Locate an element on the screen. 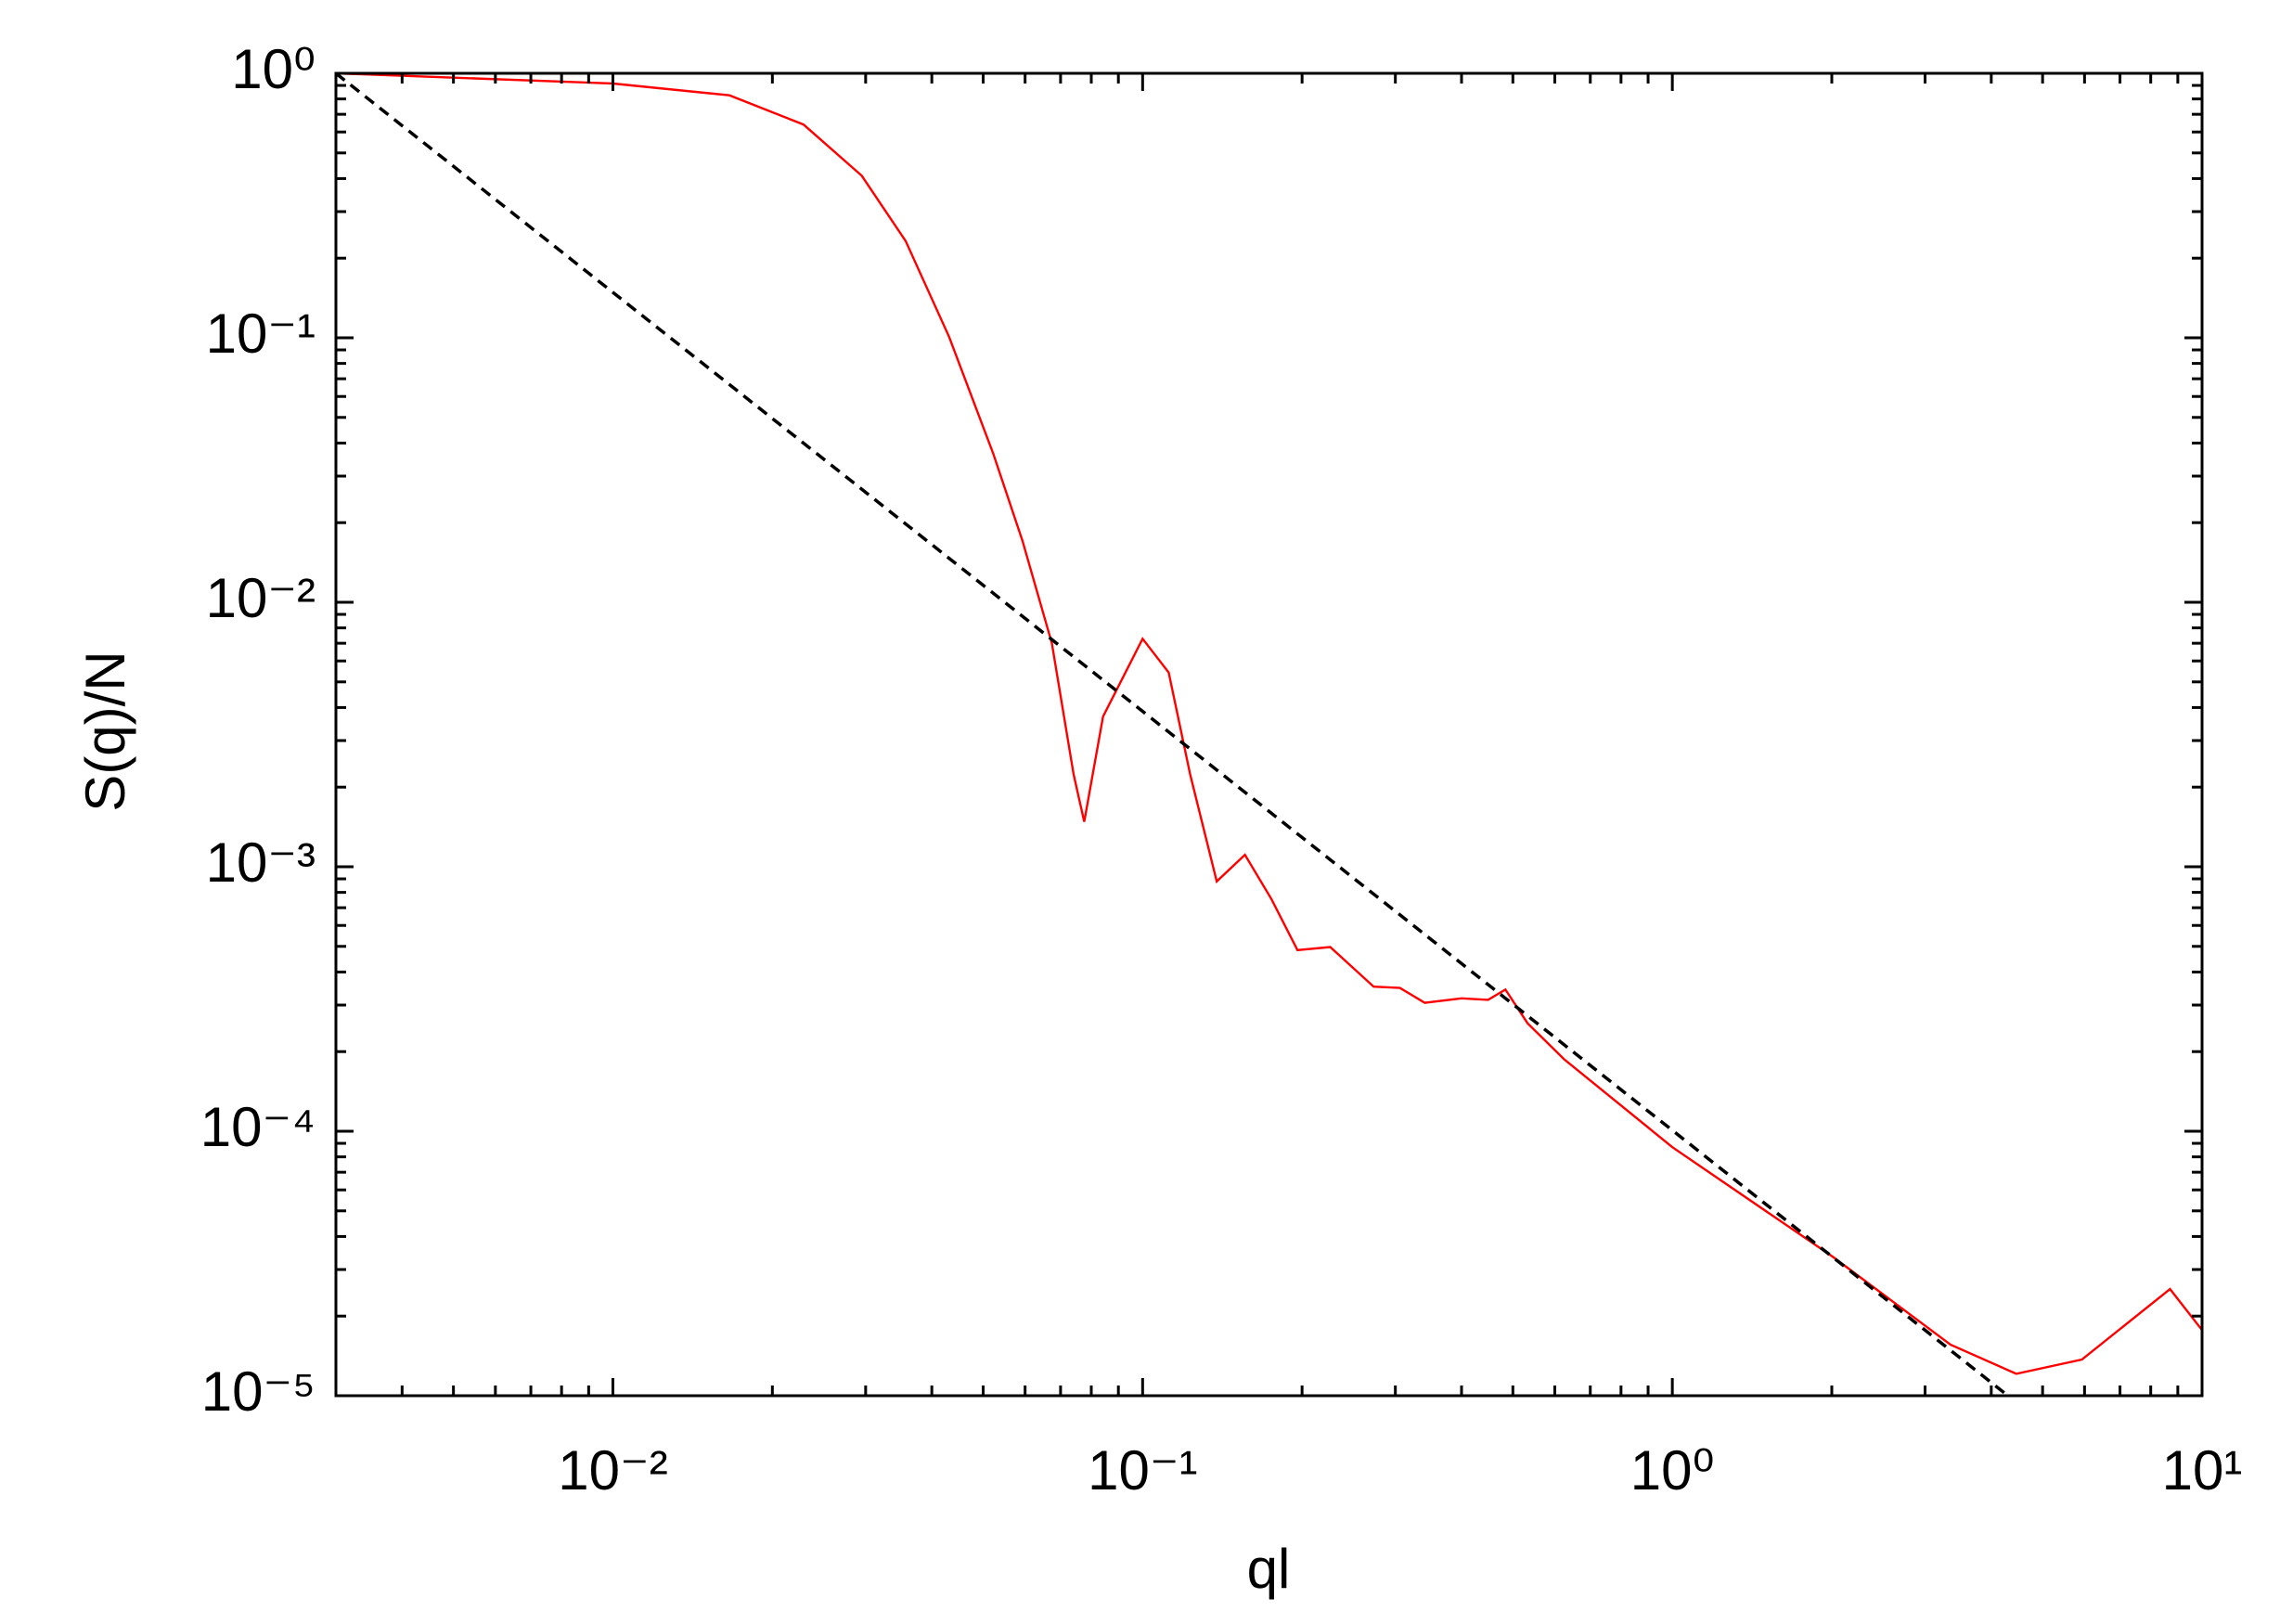  y-tick-label: 10⁰ is located at coordinates (274, 69).